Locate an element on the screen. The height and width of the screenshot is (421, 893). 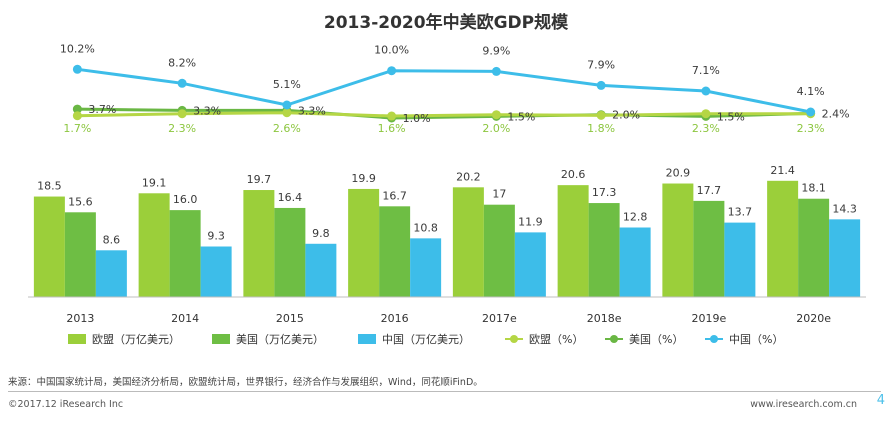
label-cn-growth-2020e: 4.1% is located at coordinates (811, 91).